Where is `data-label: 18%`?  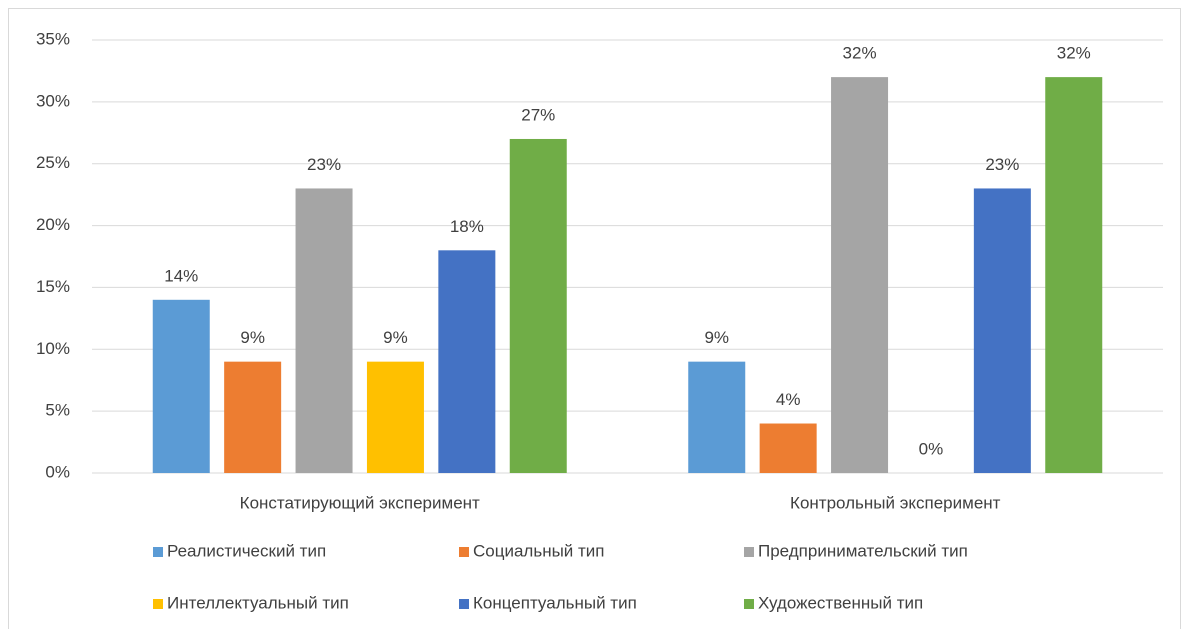 data-label: 18% is located at coordinates (467, 226).